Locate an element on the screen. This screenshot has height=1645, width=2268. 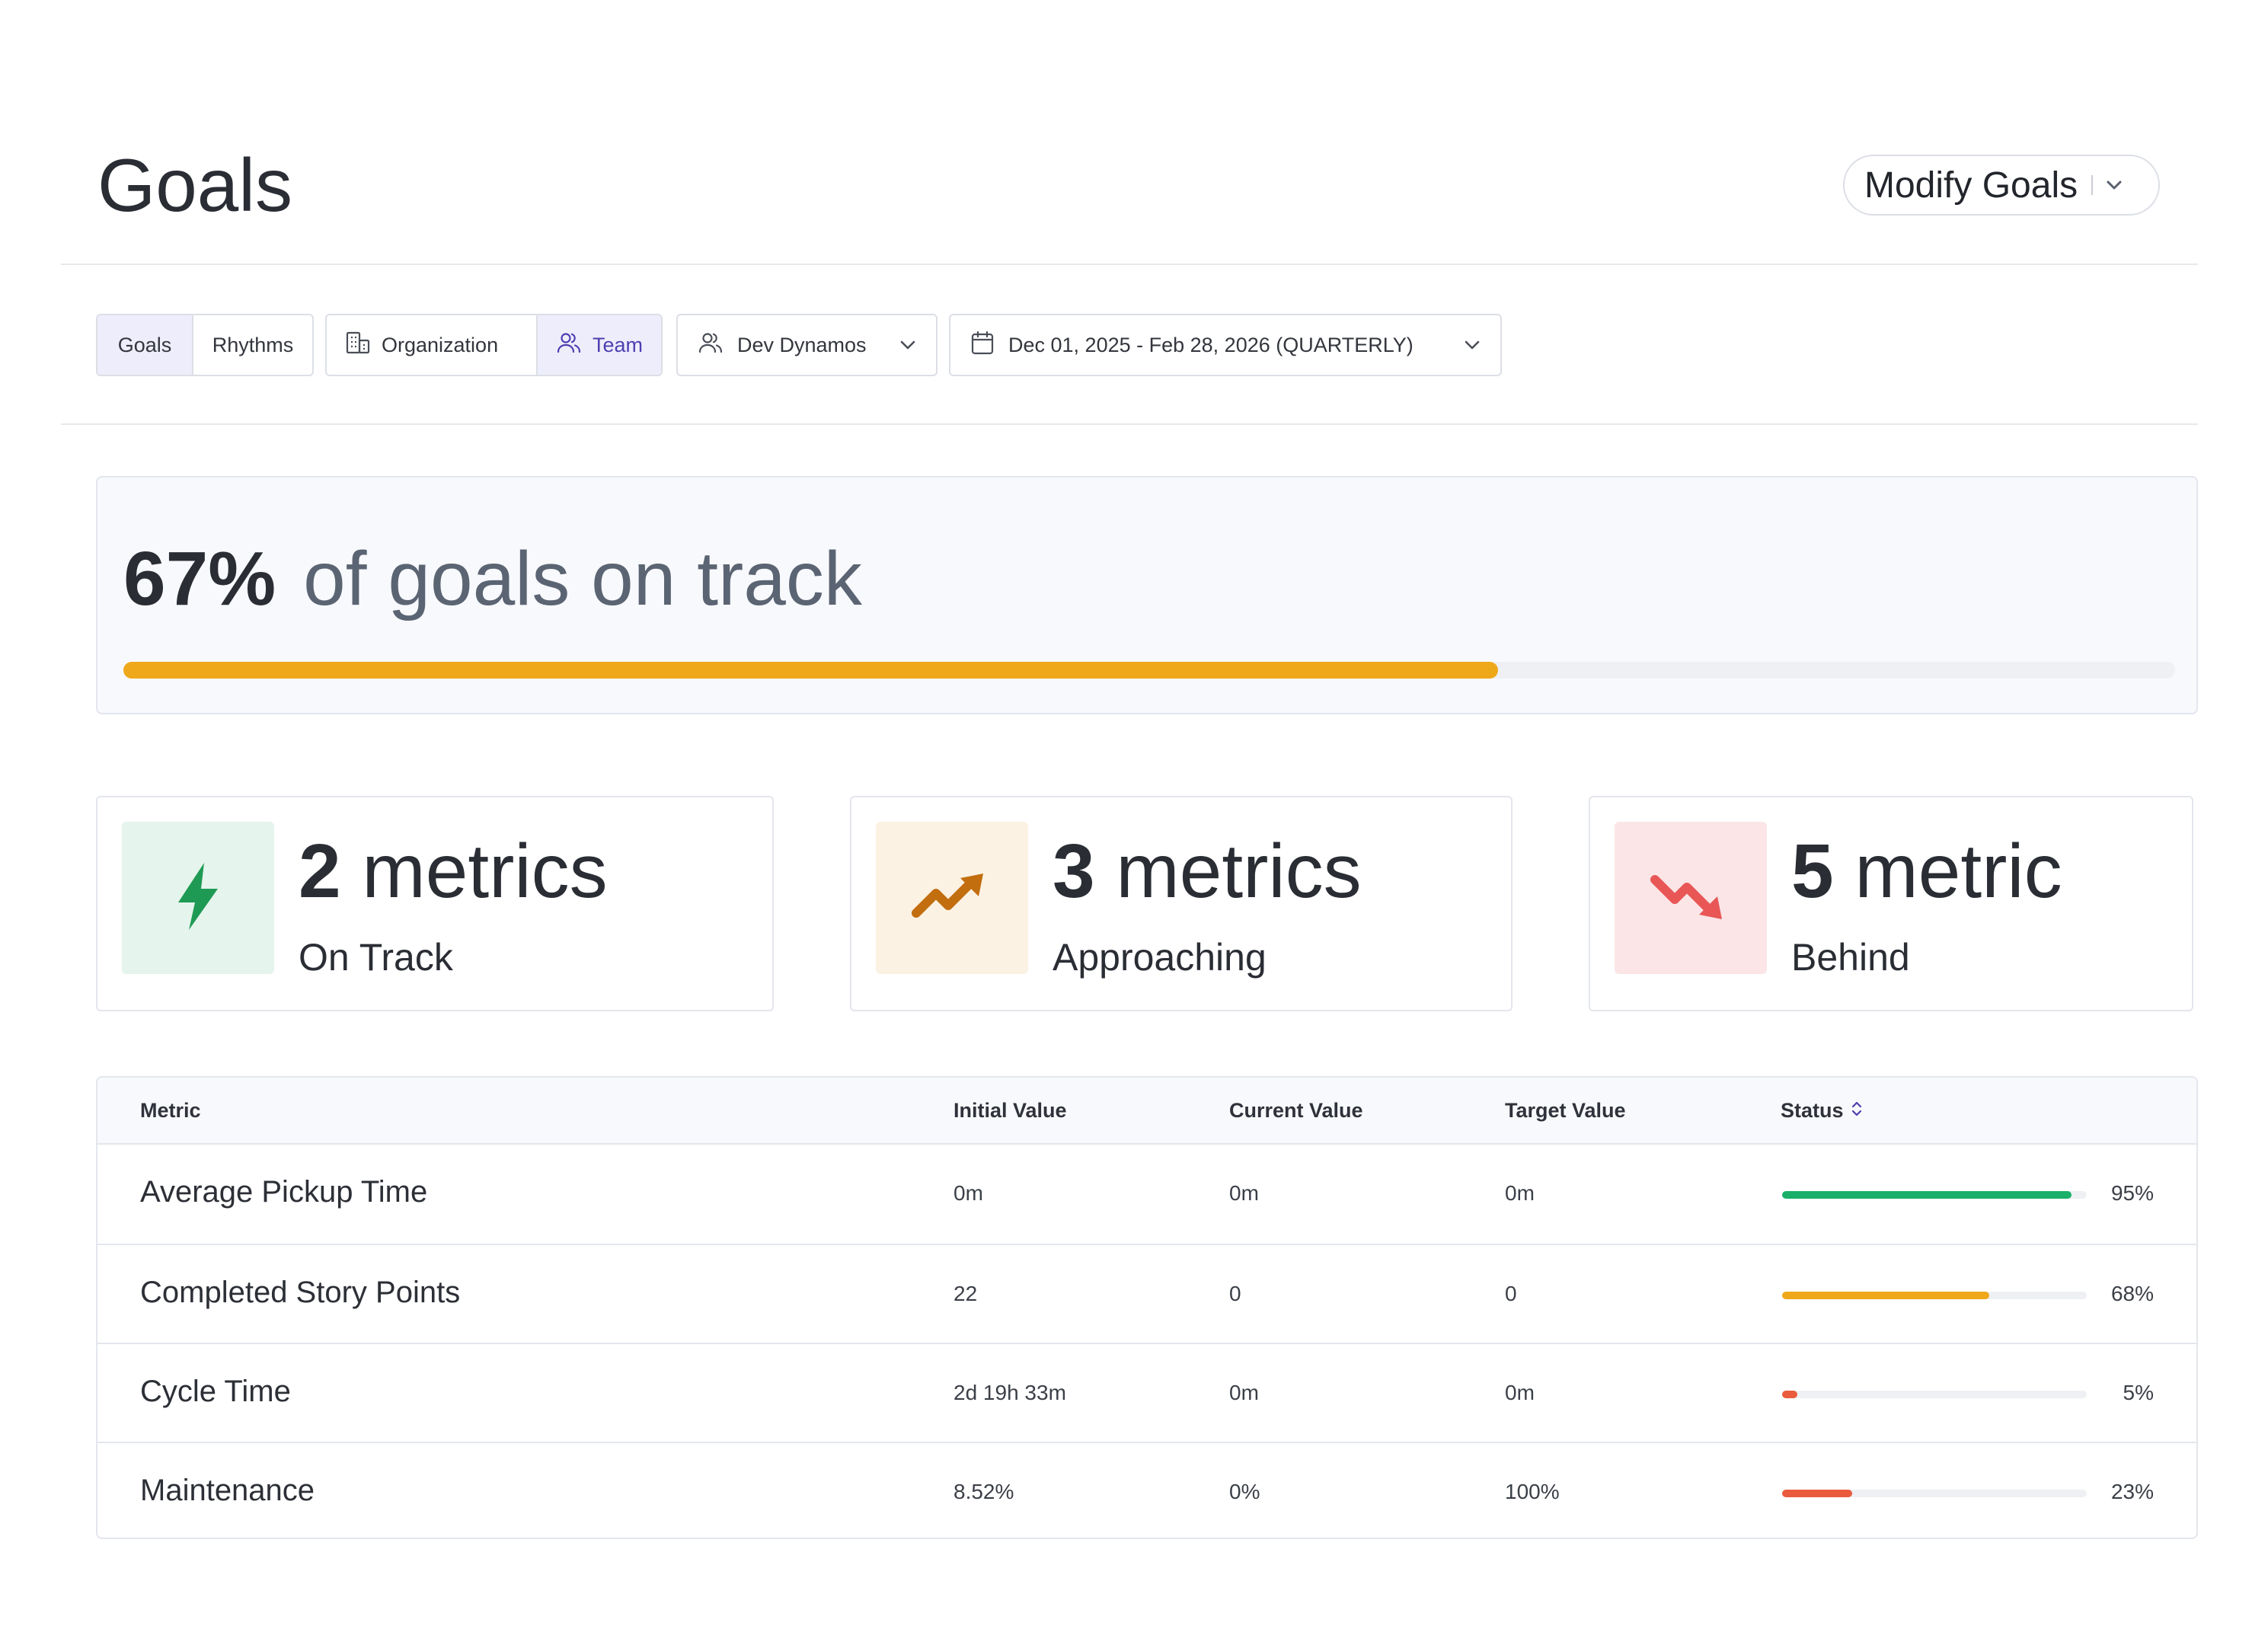
behind-label: Behind is located at coordinates (1850, 957).